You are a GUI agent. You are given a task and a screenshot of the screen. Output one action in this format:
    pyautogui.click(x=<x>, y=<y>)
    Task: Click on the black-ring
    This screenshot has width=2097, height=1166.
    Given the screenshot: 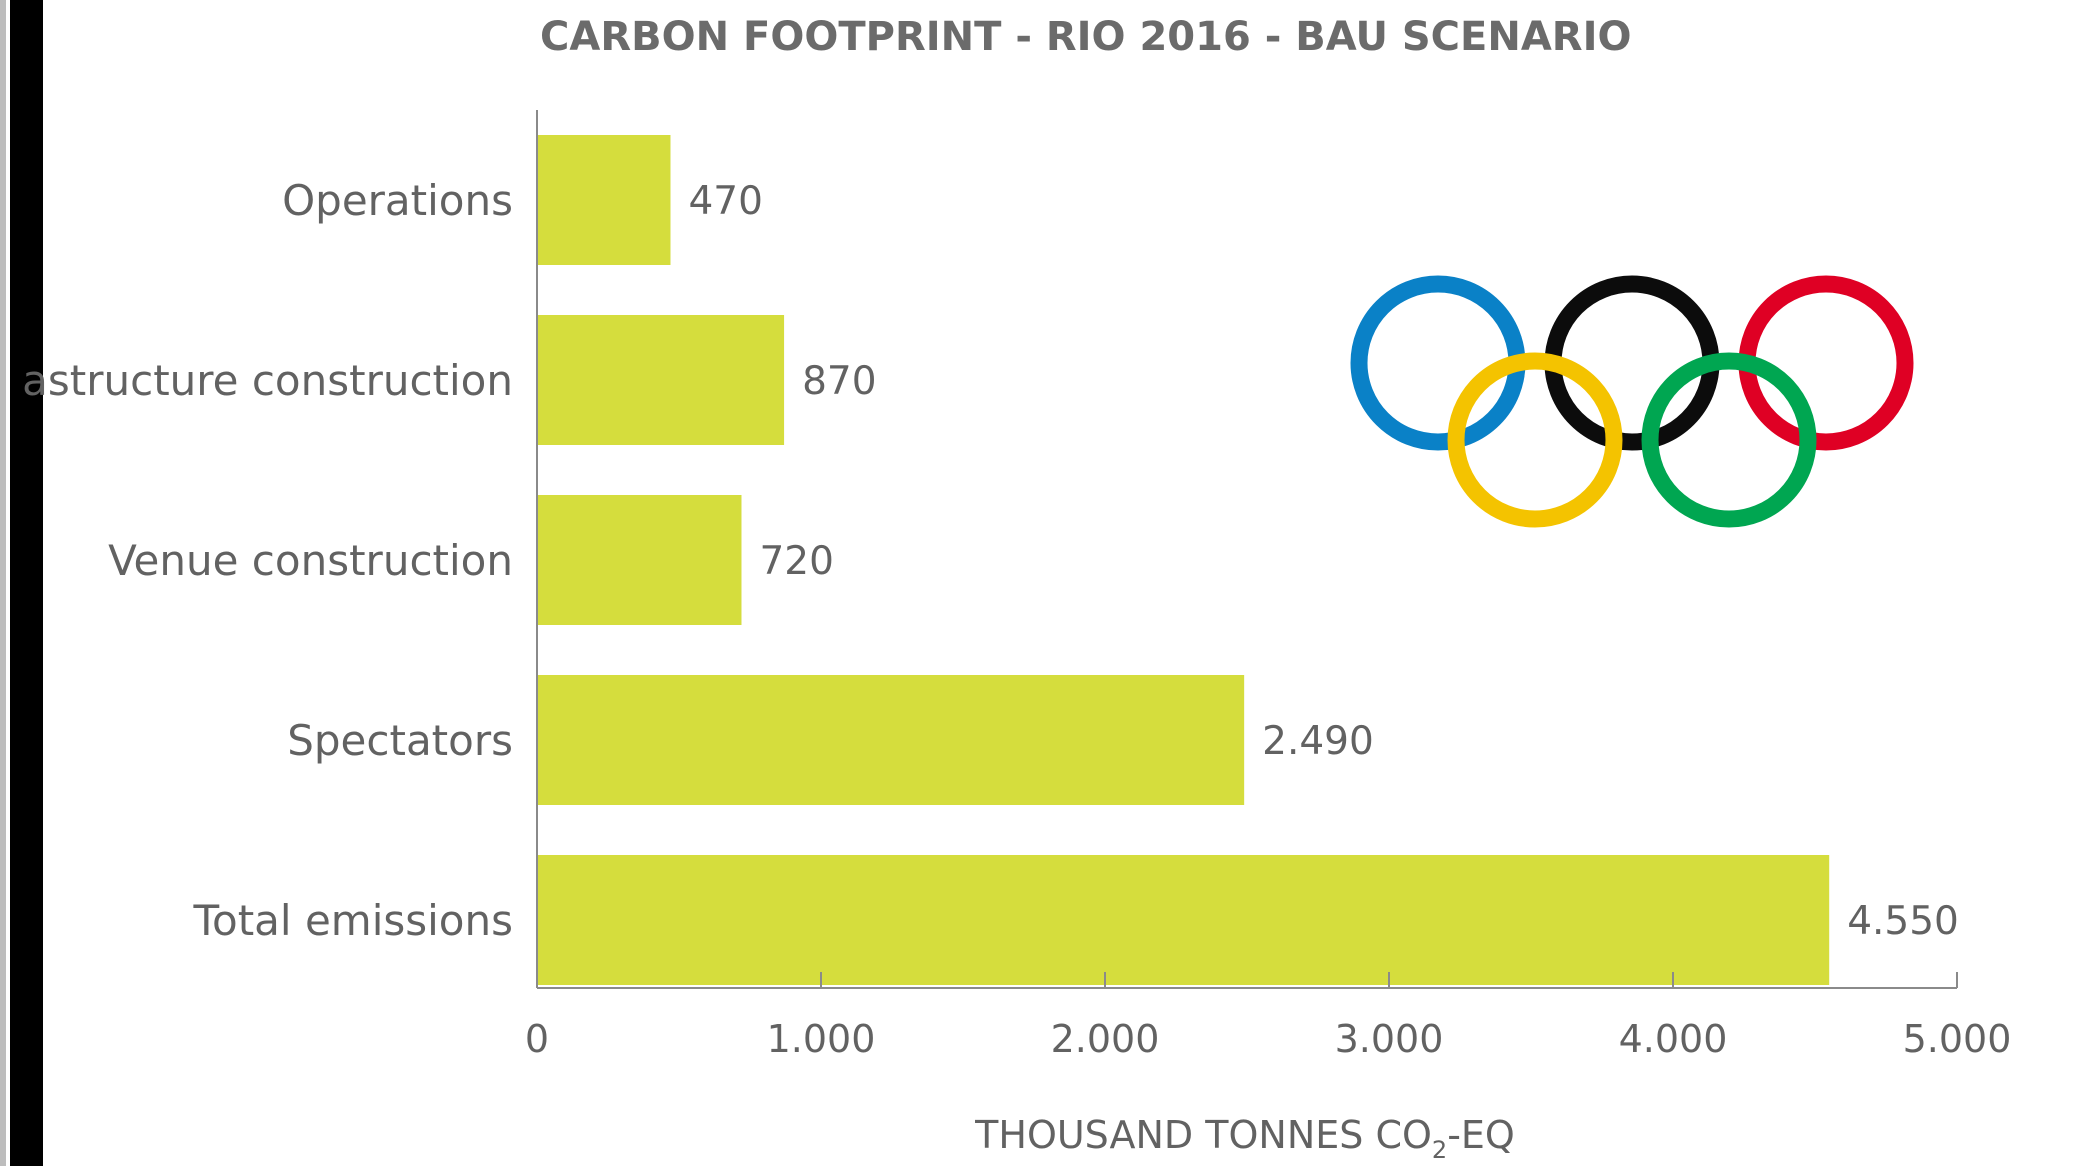 What is the action you would take?
    pyautogui.click(x=1632, y=363)
    